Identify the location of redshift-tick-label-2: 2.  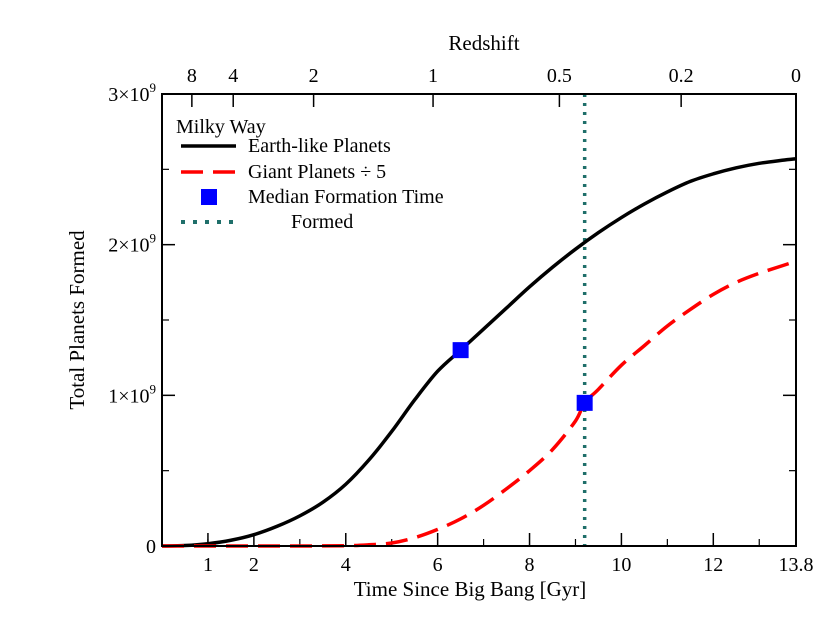
(314, 76).